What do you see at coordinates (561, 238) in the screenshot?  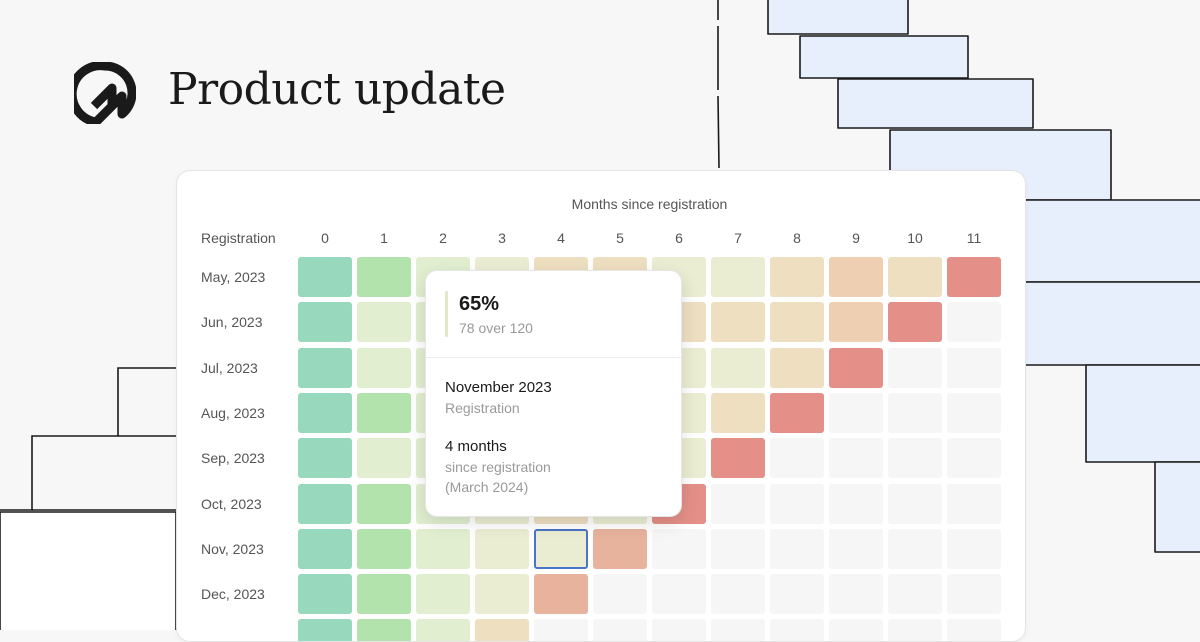 I see `column-header: 4` at bounding box center [561, 238].